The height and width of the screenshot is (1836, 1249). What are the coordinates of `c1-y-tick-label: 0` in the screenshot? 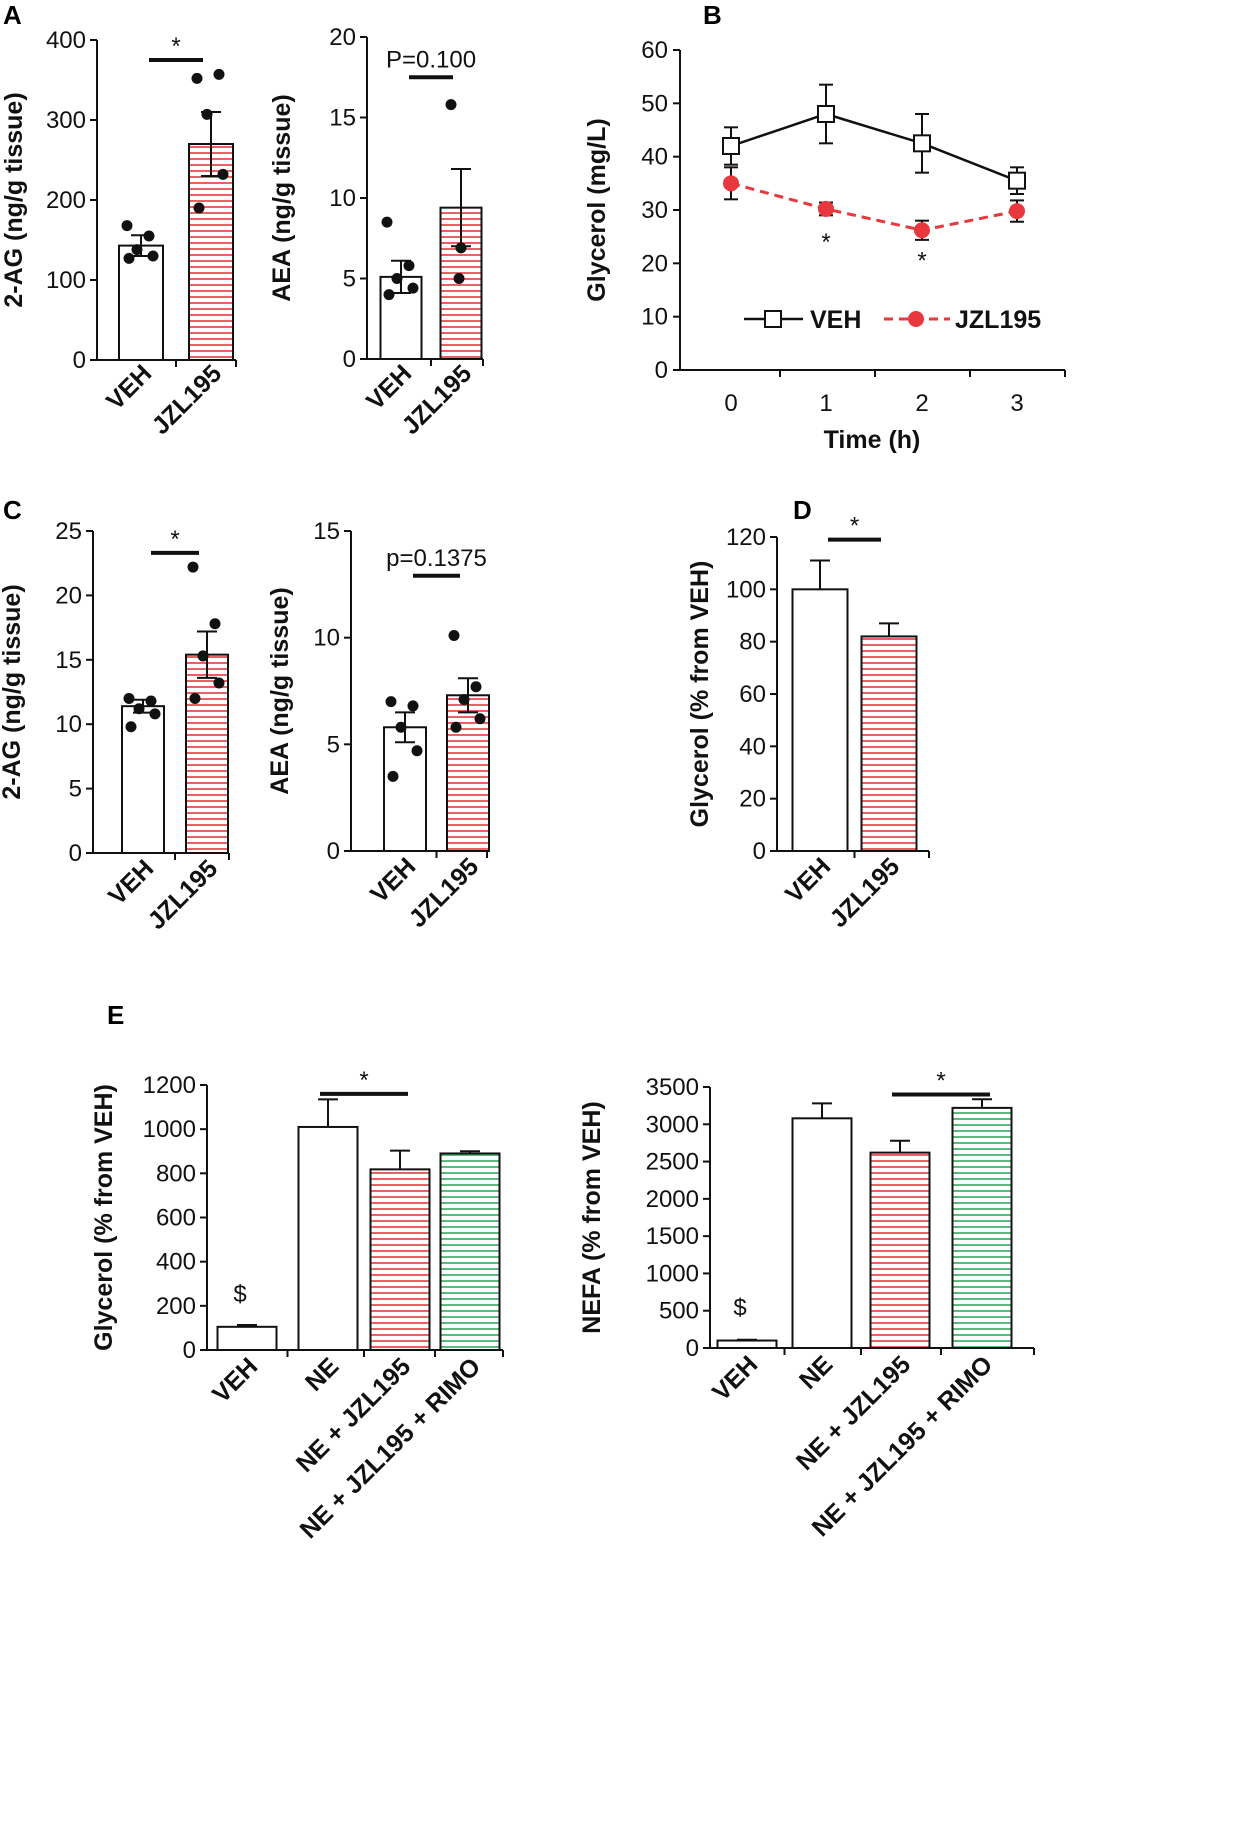 It's located at (75, 853).